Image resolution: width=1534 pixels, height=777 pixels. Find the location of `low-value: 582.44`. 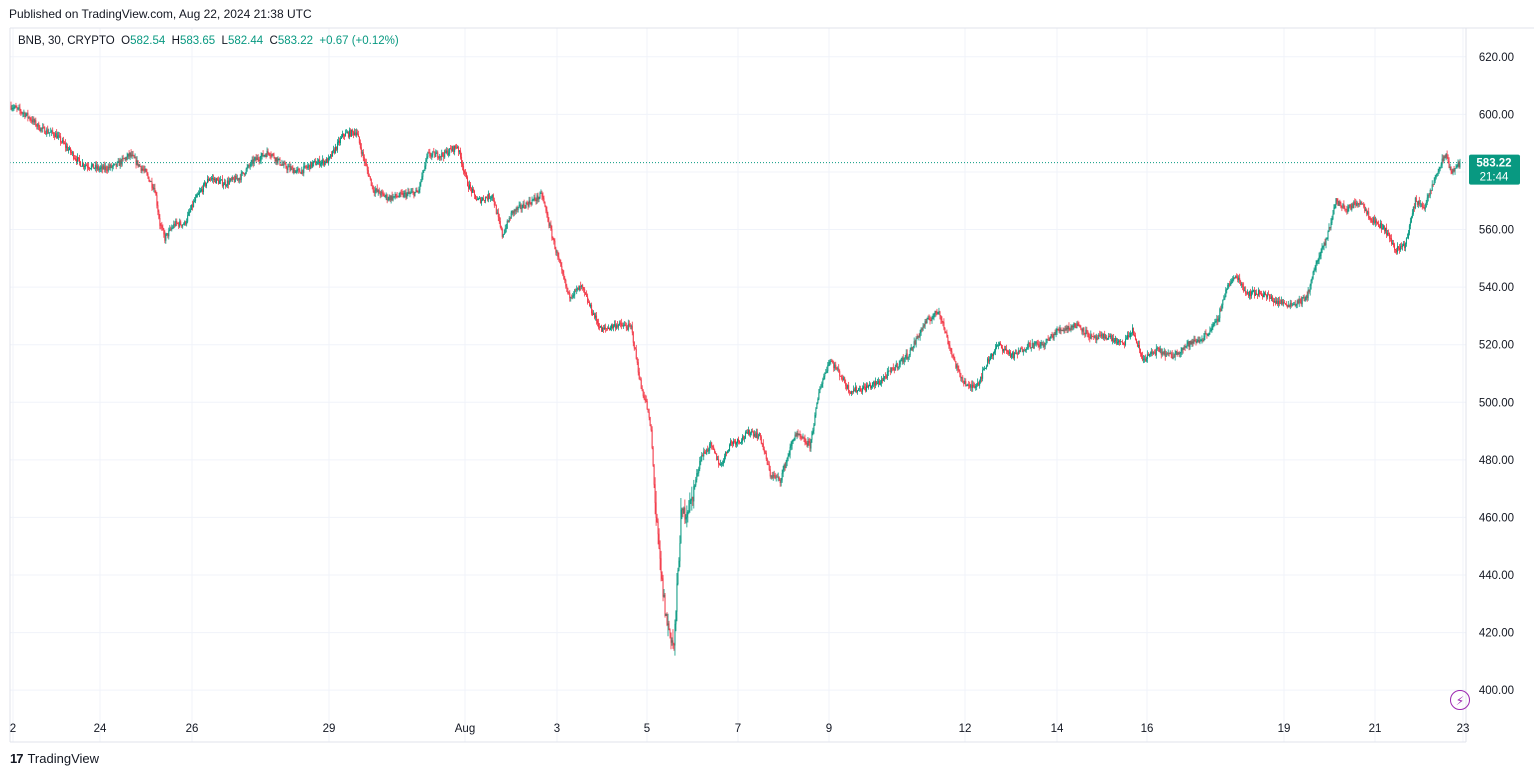

low-value: 582.44 is located at coordinates (245, 41).